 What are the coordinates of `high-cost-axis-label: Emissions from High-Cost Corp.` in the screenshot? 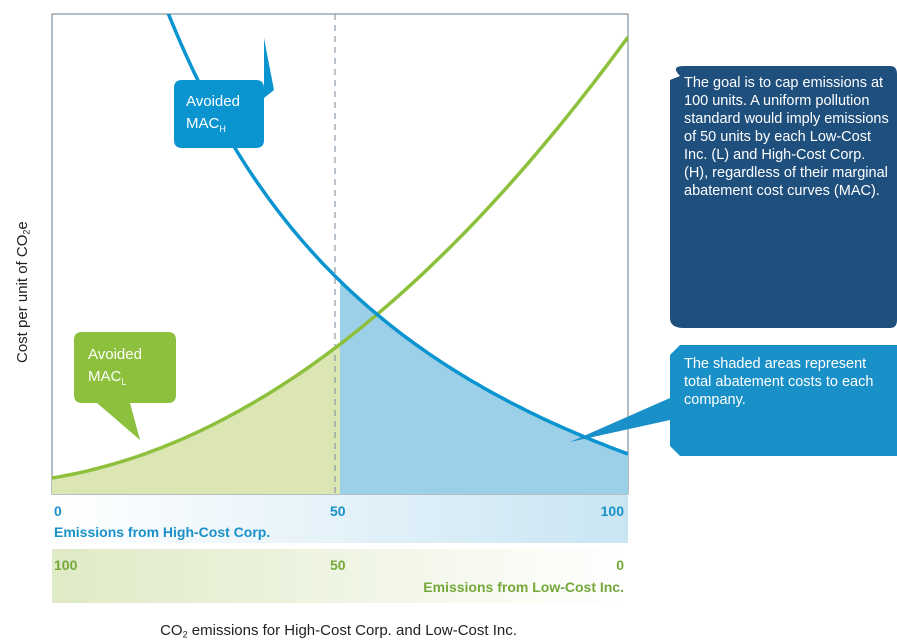 It's located at (162, 532).